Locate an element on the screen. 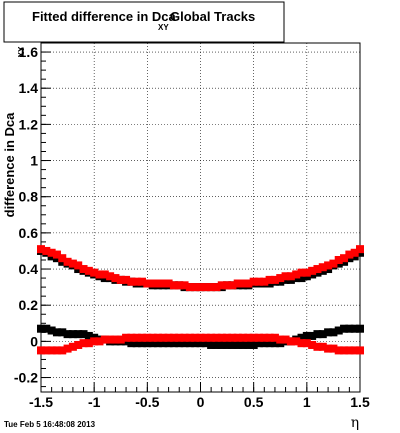 This screenshot has width=400, height=433. y-tick-label: 1 is located at coordinates (34, 161).